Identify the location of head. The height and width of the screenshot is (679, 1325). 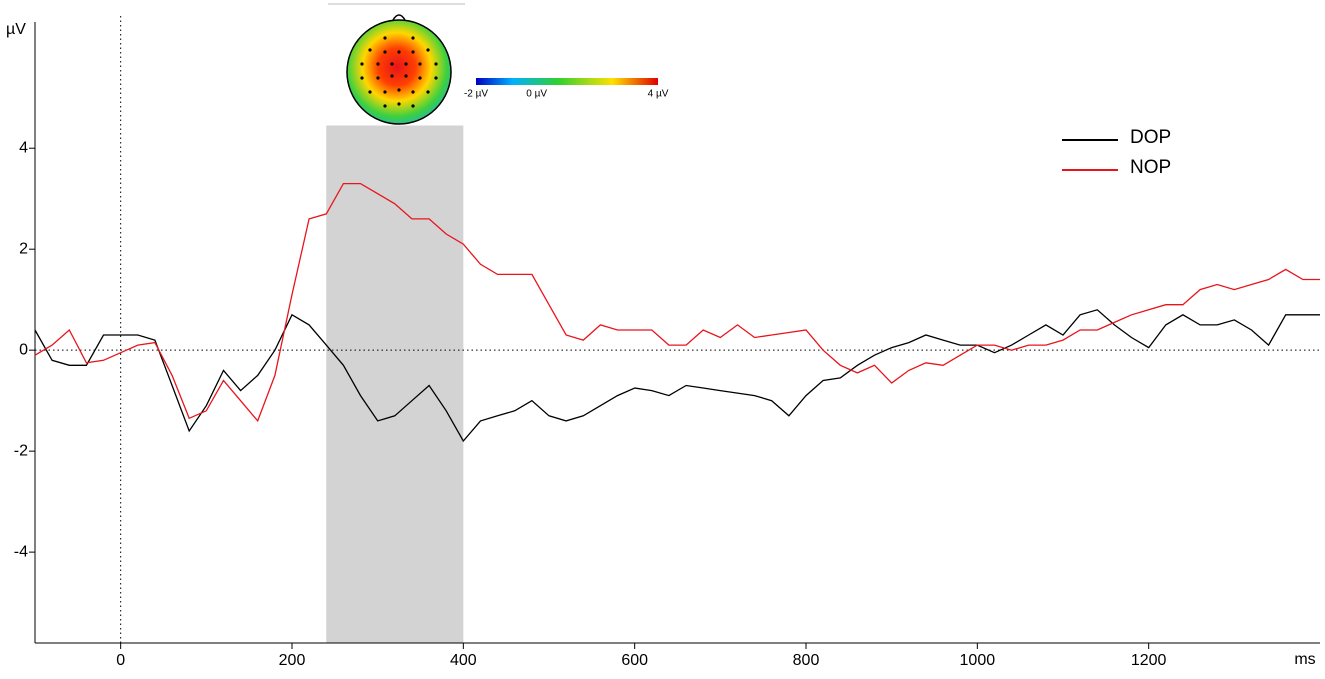
(399, 72).